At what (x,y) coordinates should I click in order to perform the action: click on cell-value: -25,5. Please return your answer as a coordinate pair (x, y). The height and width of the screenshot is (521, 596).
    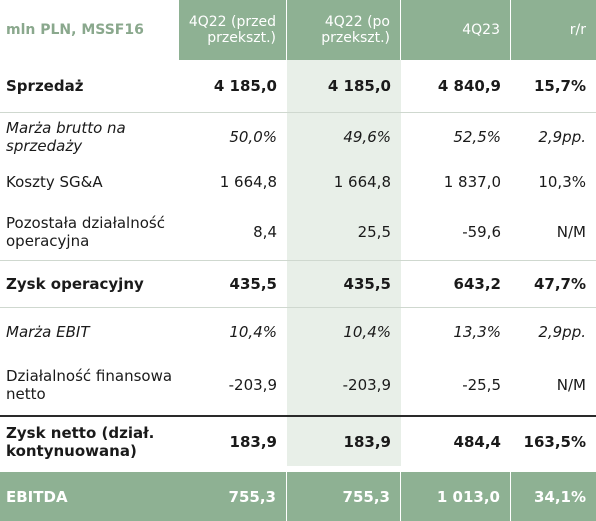
    Looking at the image, I should click on (481, 385).